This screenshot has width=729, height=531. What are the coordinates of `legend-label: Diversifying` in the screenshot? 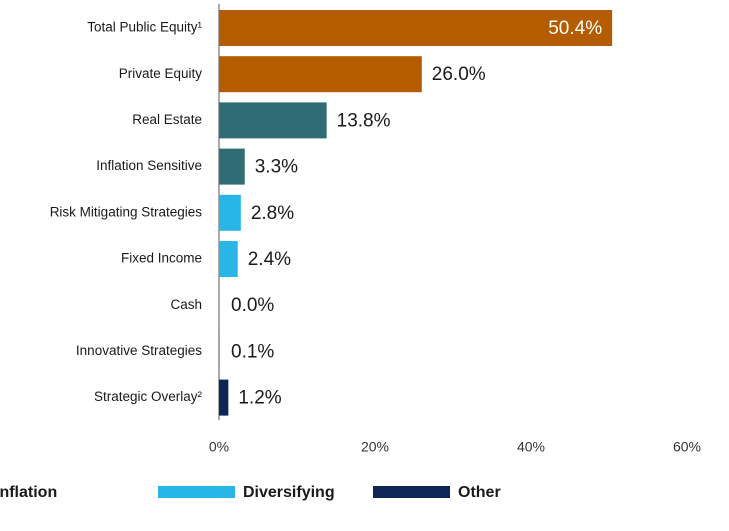 It's located at (289, 492).